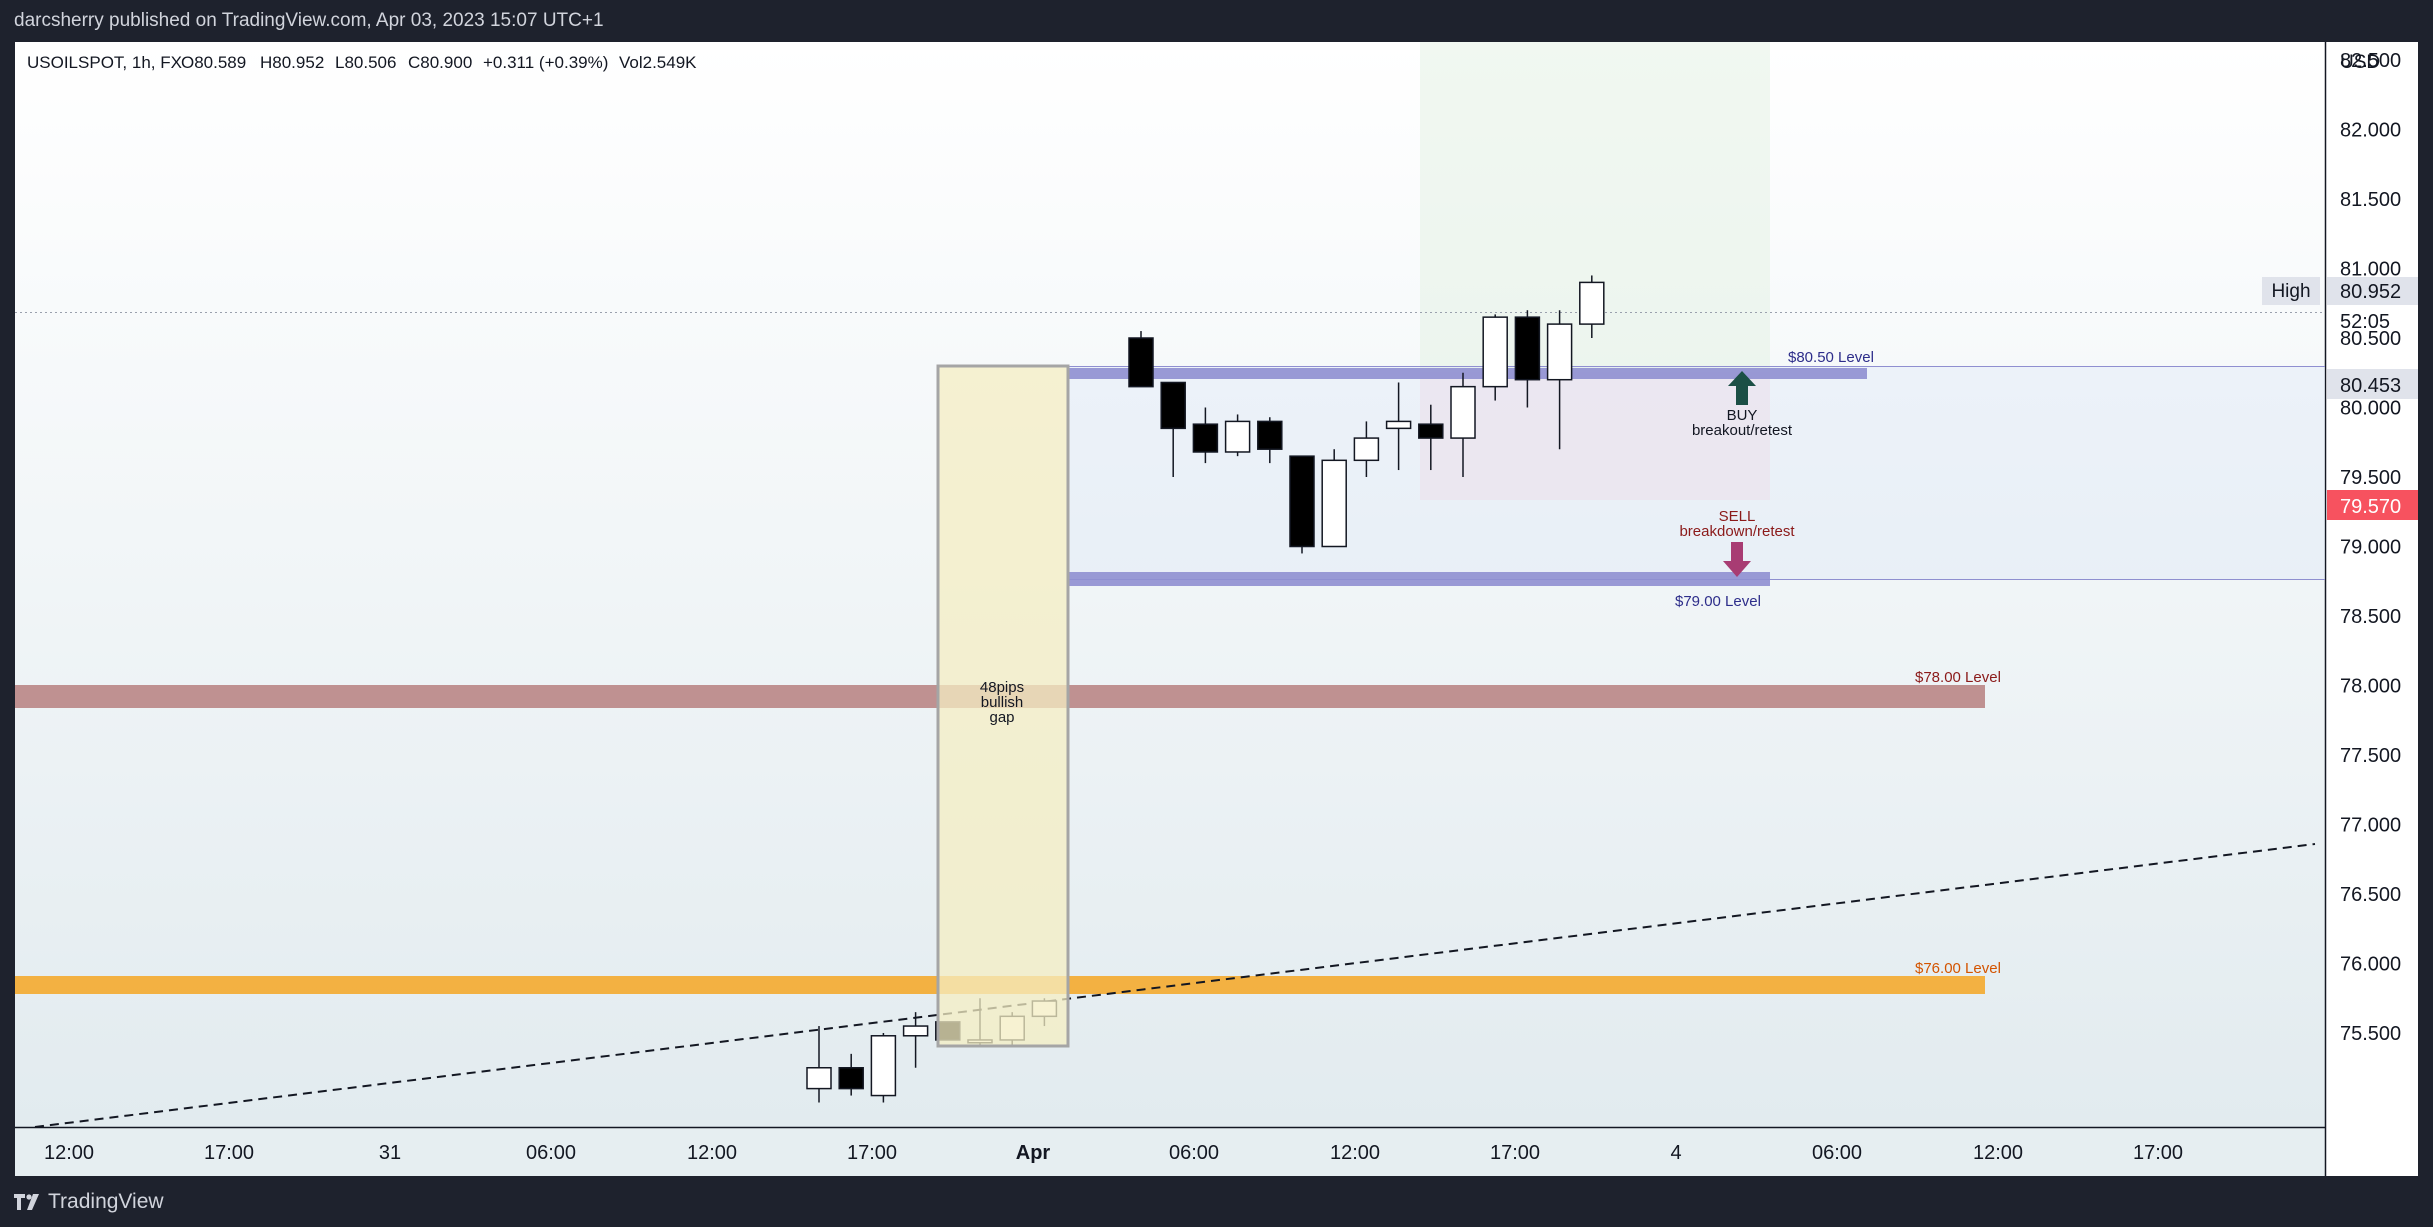 This screenshot has height=1227, width=2433. I want to click on price-tick-4: 80.500, so click(2370, 339).